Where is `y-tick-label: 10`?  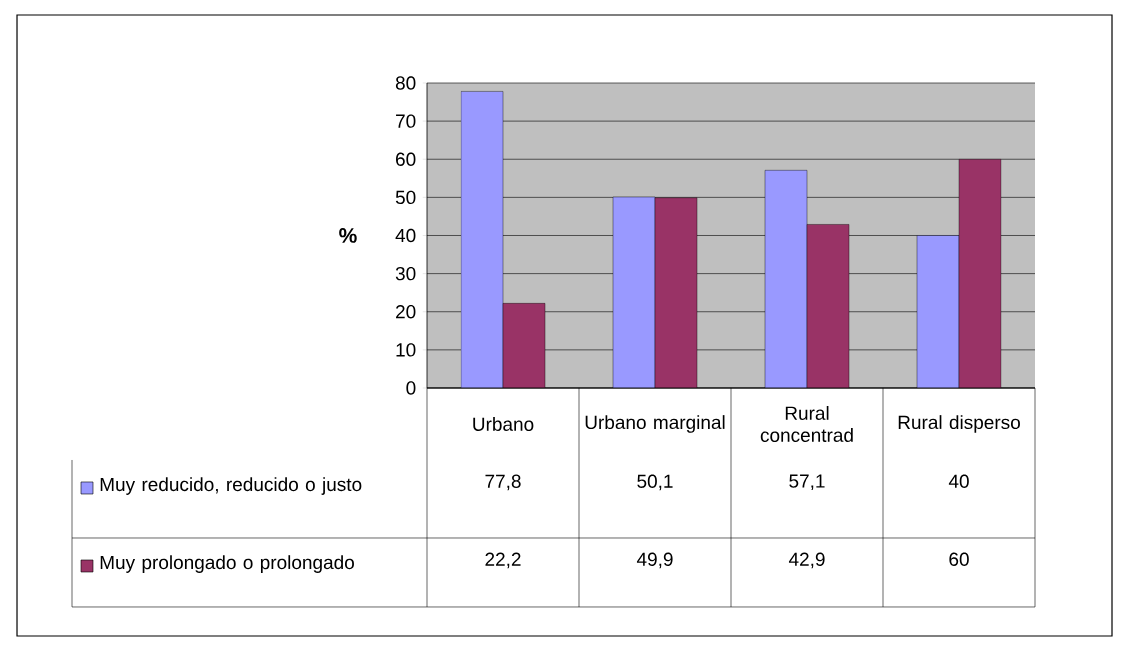 y-tick-label: 10 is located at coordinates (406, 350).